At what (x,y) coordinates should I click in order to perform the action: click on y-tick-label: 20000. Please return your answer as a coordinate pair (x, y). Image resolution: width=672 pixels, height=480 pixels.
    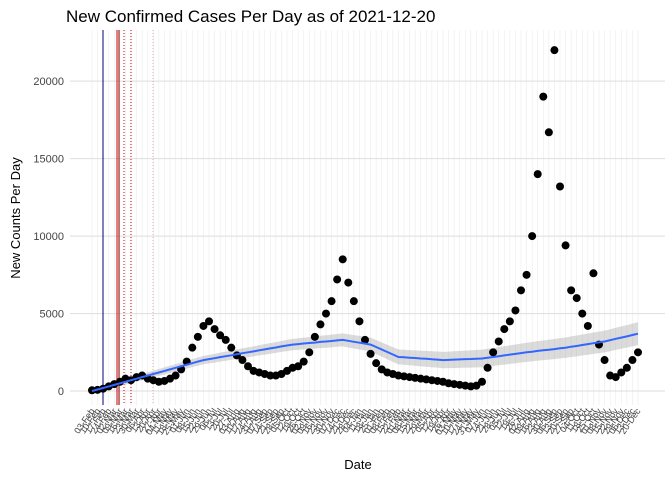
    Looking at the image, I should click on (48, 82).